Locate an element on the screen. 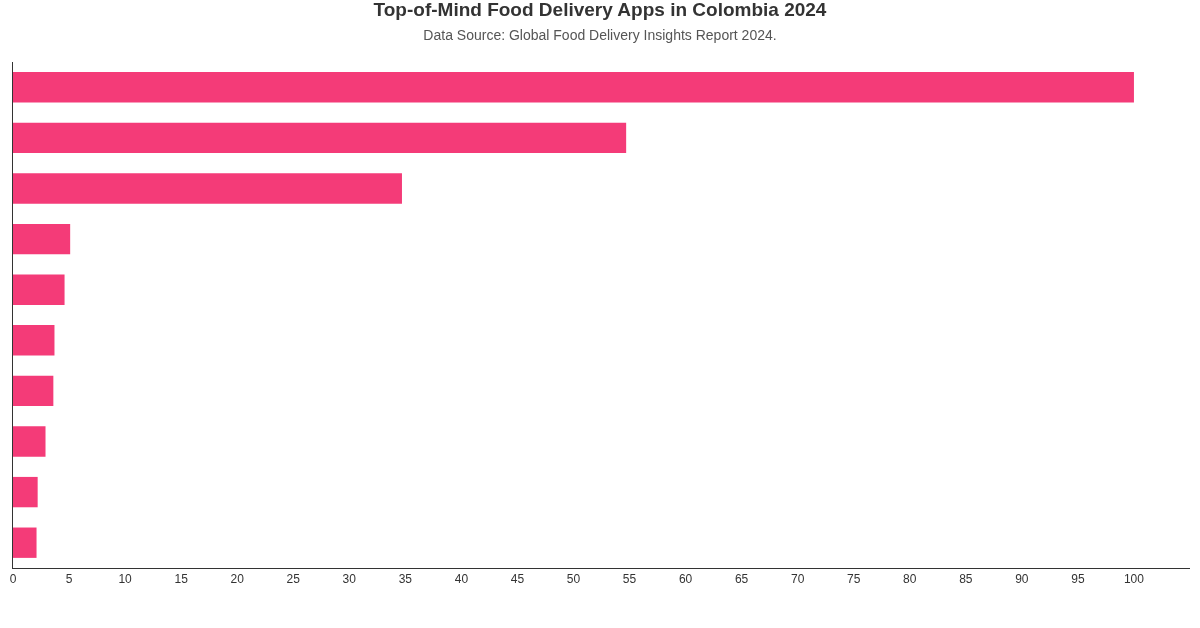 The width and height of the screenshot is (1200, 628). x-tick-label: 95 is located at coordinates (1078, 579).